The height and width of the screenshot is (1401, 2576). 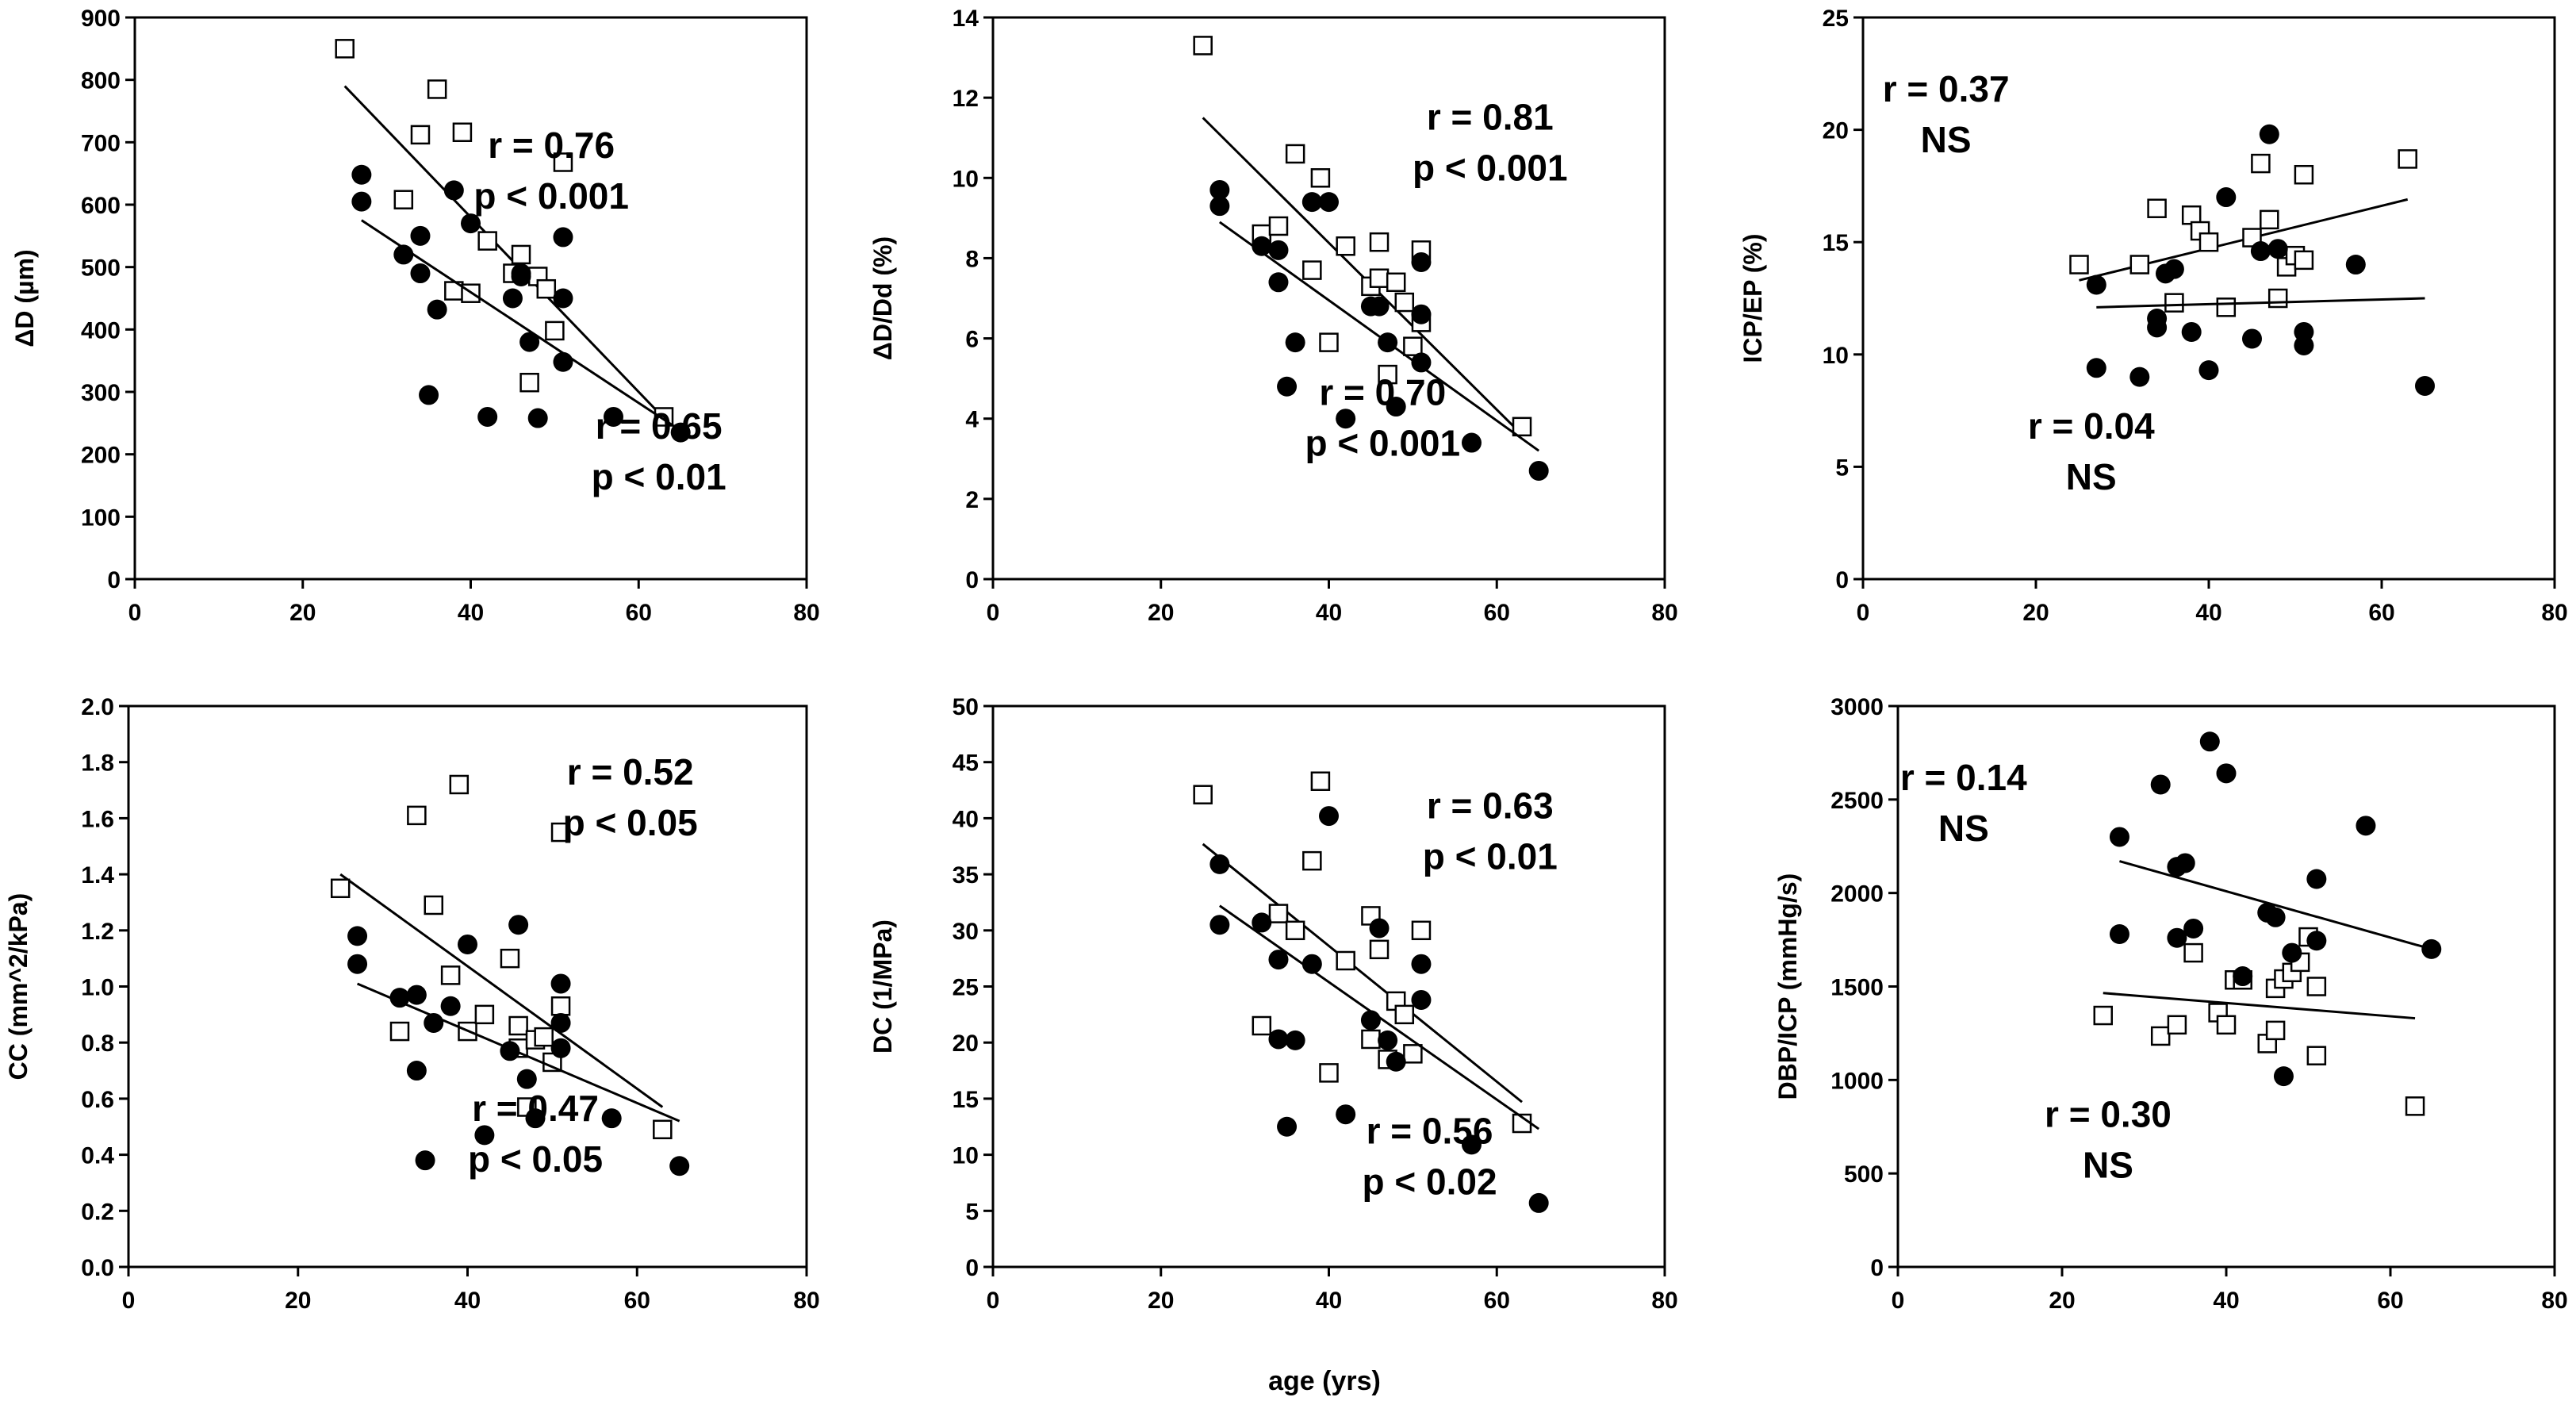 What do you see at coordinates (1490, 805) in the screenshot?
I see `correlation-label: r = 0.63` at bounding box center [1490, 805].